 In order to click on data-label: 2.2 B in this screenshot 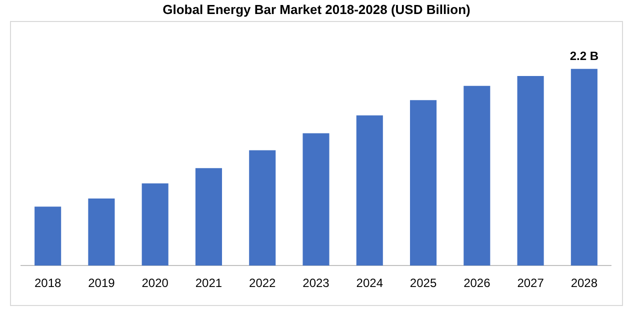, I will do `click(584, 56)`.